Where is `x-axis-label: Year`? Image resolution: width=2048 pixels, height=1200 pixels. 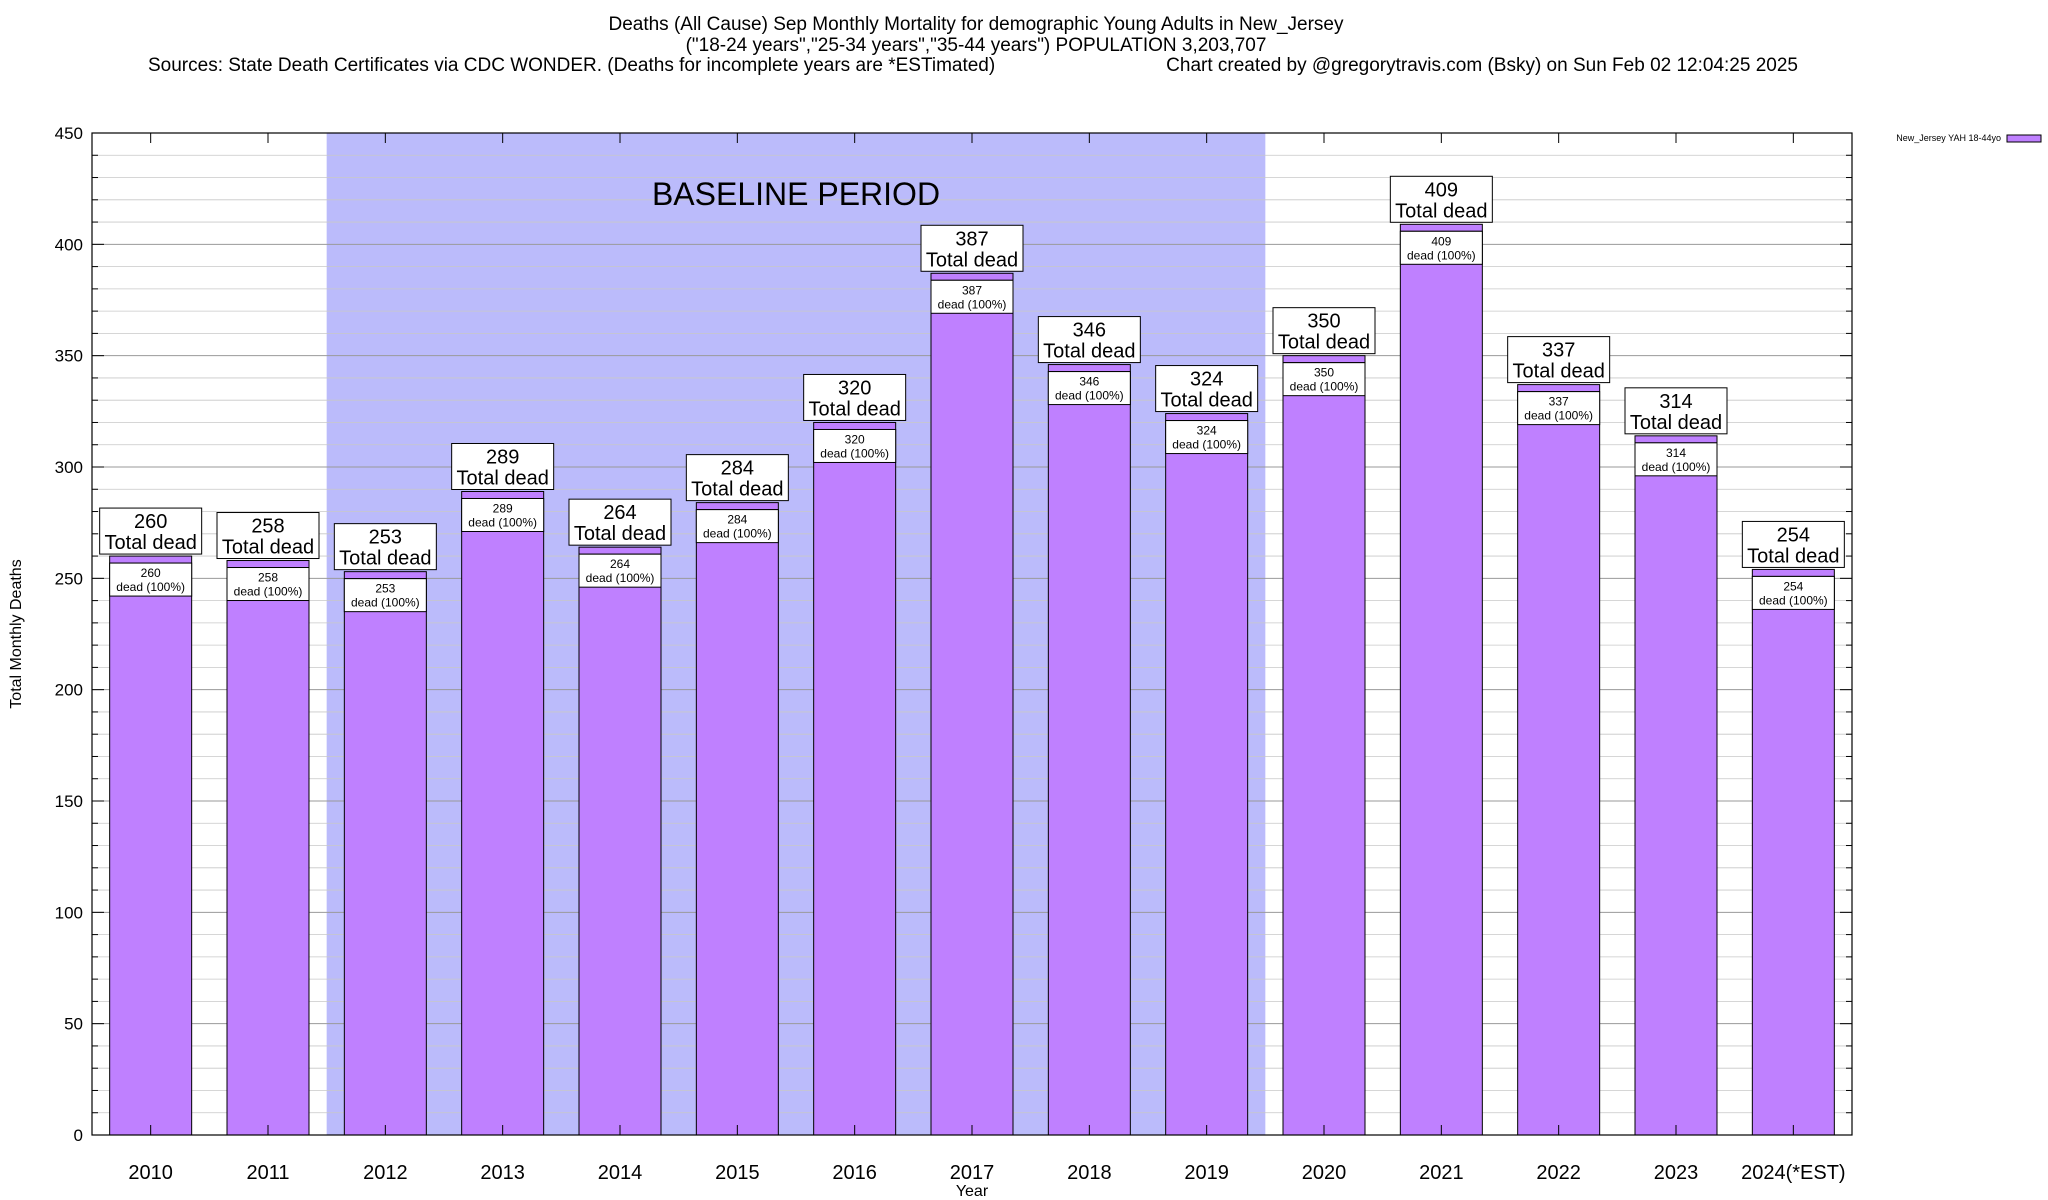 x-axis-label: Year is located at coordinates (972, 1191).